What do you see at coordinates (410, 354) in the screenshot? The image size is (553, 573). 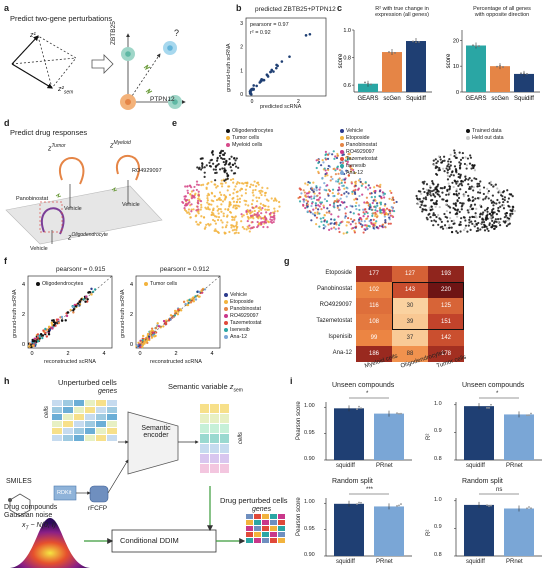 I see `heatmap-cell: 88` at bounding box center [410, 354].